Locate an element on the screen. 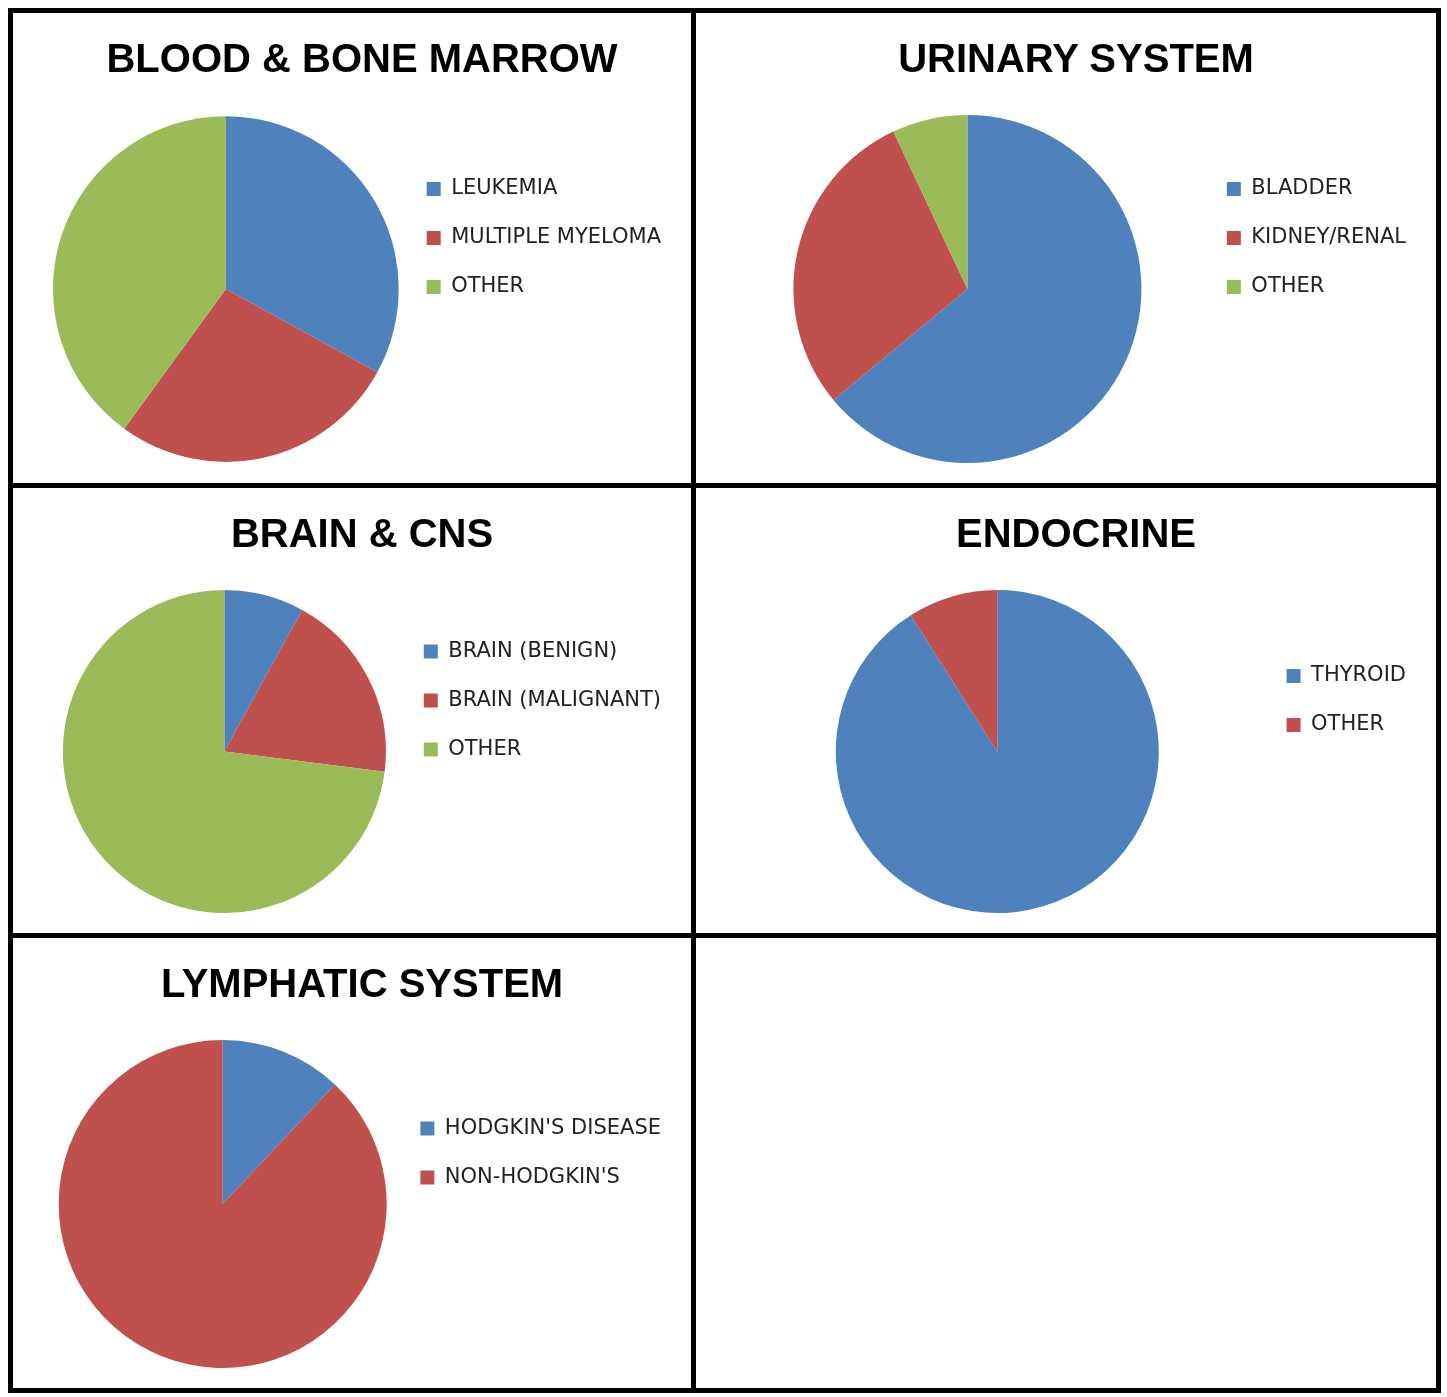 Image resolution: width=1447 pixels, height=1397 pixels. chart-title: ENDOCRINE is located at coordinates (1076, 533).